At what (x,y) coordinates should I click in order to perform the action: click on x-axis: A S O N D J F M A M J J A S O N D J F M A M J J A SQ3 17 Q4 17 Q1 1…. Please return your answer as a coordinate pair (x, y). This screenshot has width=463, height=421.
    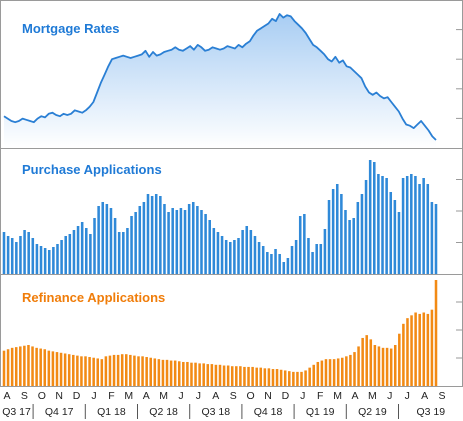
    Looking at the image, I should click on (224, 404).